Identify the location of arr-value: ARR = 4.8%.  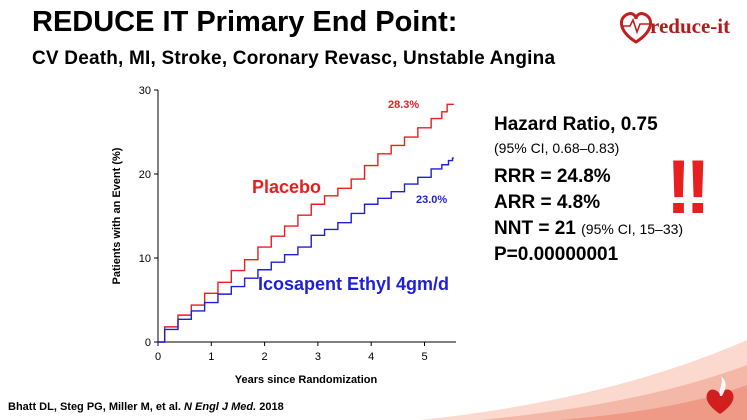
(547, 202).